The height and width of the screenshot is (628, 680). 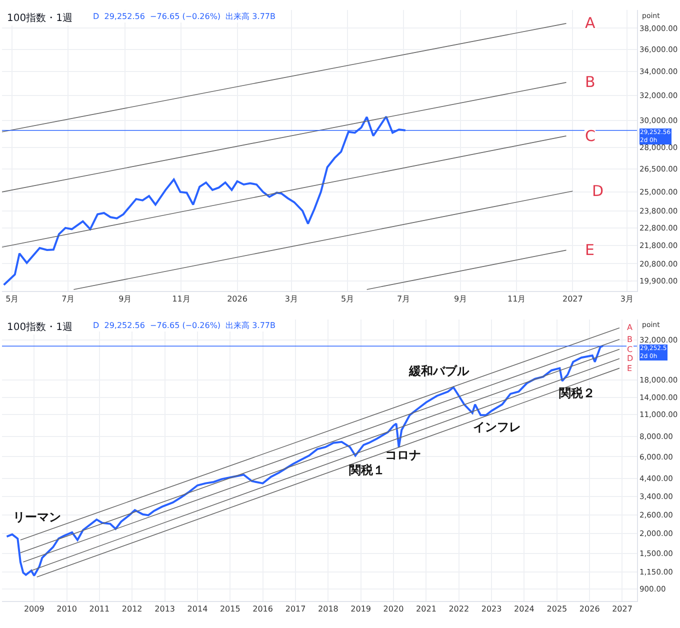 What do you see at coordinates (367, 470) in the screenshot?
I see `annotation: 関税１` at bounding box center [367, 470].